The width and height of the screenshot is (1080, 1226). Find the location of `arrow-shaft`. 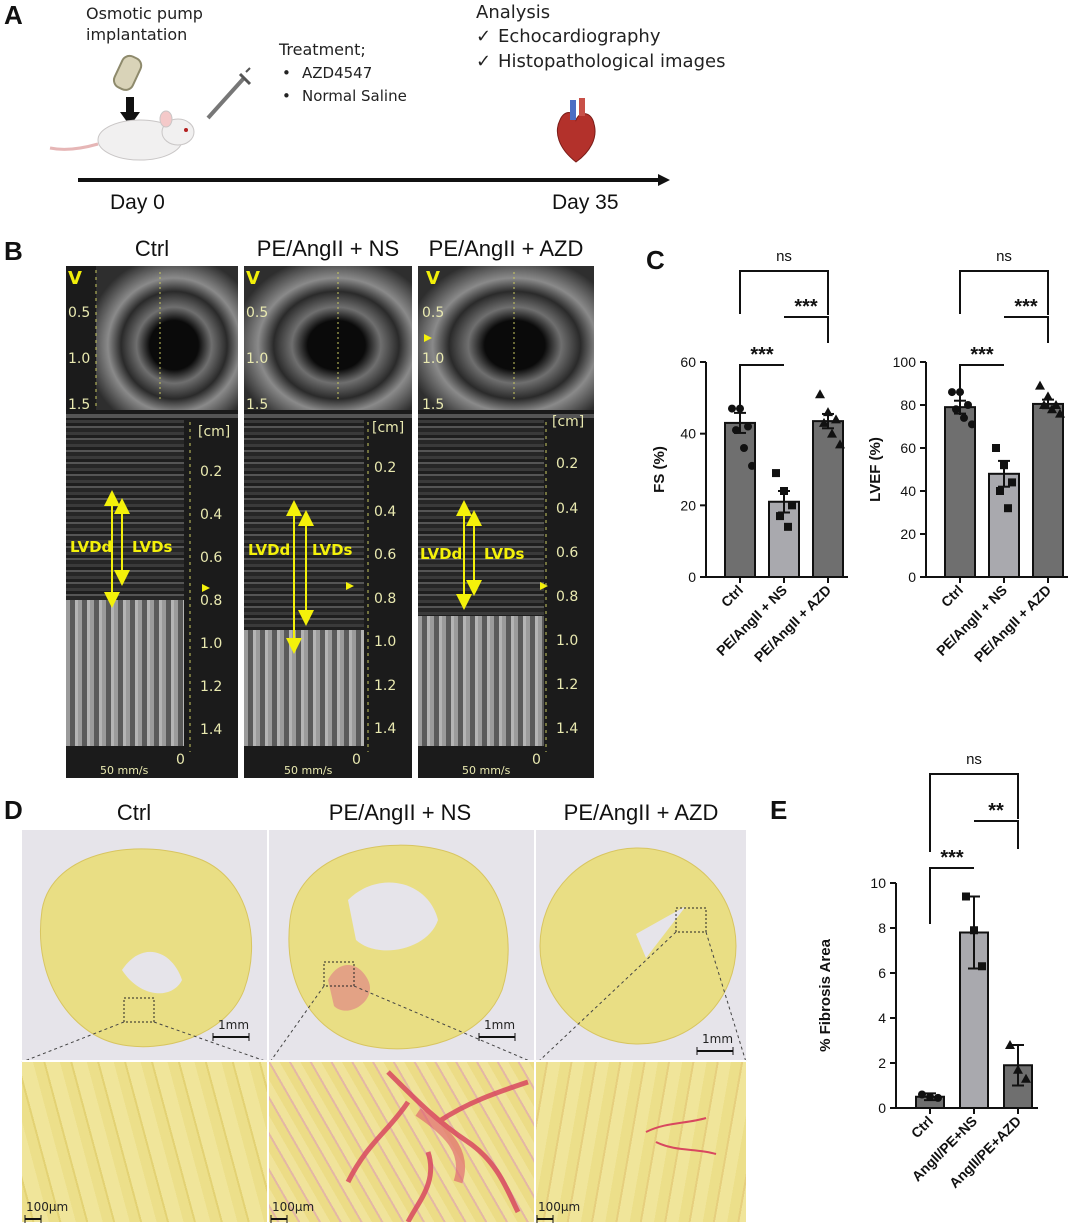

arrow-shaft is located at coordinates (130, 105).